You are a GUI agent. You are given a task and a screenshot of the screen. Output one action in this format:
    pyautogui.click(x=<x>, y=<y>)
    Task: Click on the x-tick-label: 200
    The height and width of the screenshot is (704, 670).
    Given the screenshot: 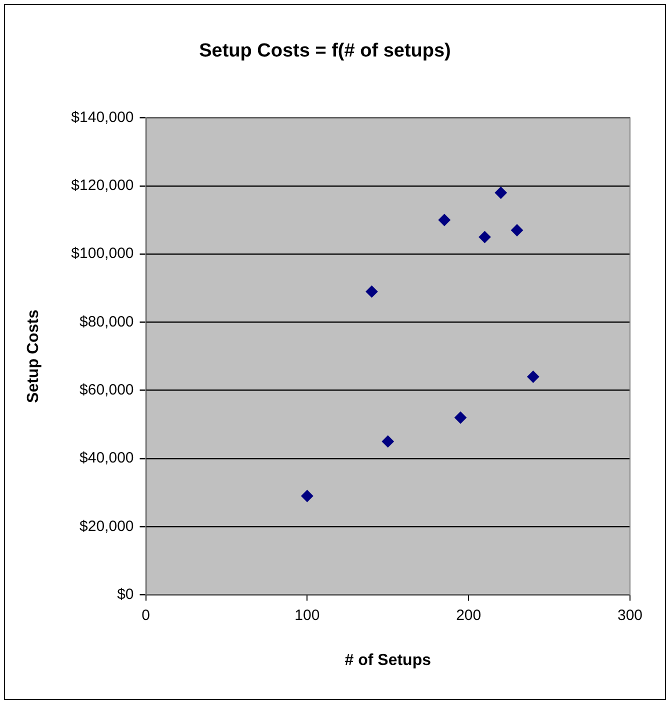 What is the action you would take?
    pyautogui.click(x=469, y=615)
    